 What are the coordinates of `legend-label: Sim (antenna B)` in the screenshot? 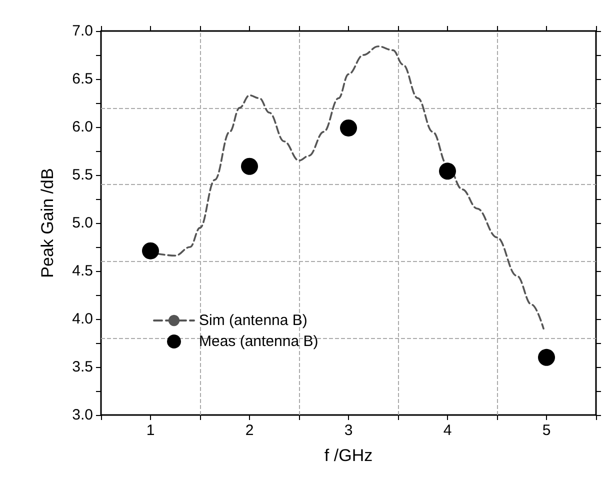 It's located at (253, 320).